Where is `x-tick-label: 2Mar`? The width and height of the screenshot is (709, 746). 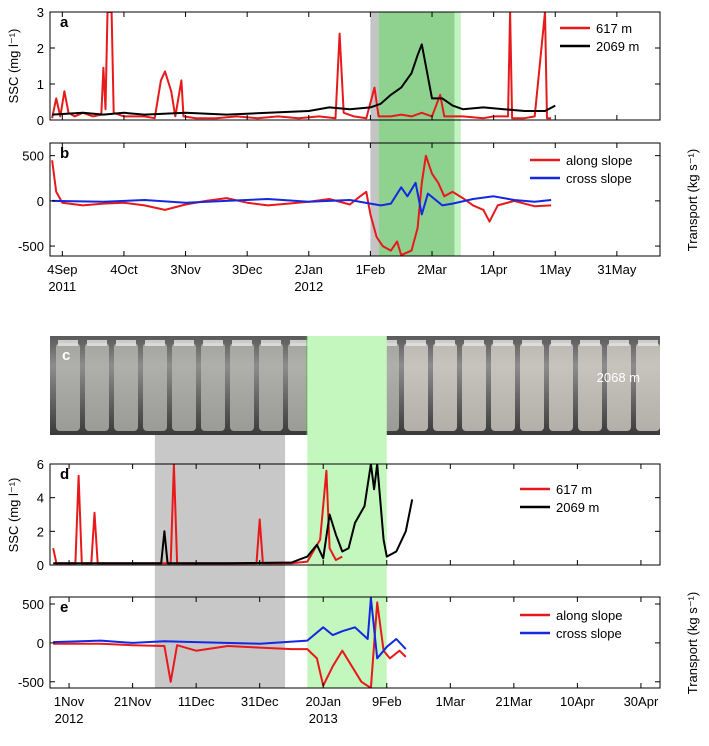
x-tick-label: 2Mar is located at coordinates (432, 269).